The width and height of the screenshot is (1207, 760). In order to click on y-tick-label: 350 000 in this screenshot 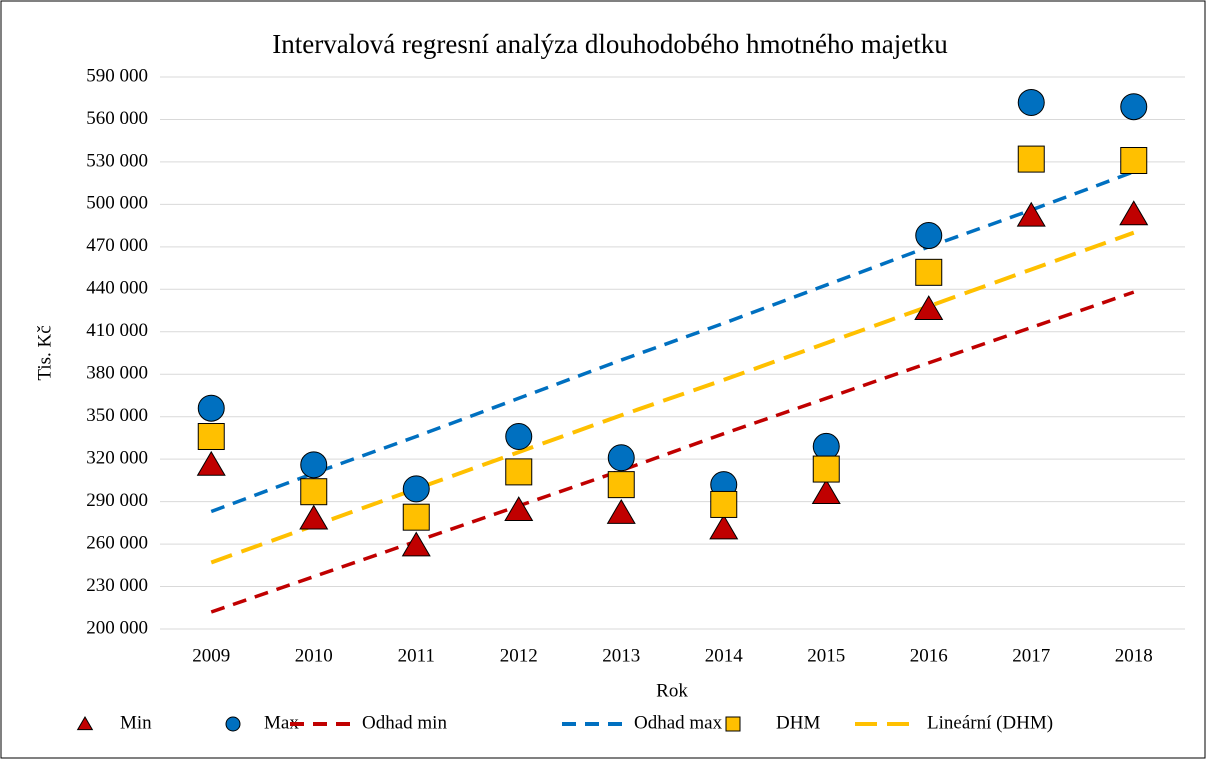, I will do `click(117, 415)`.